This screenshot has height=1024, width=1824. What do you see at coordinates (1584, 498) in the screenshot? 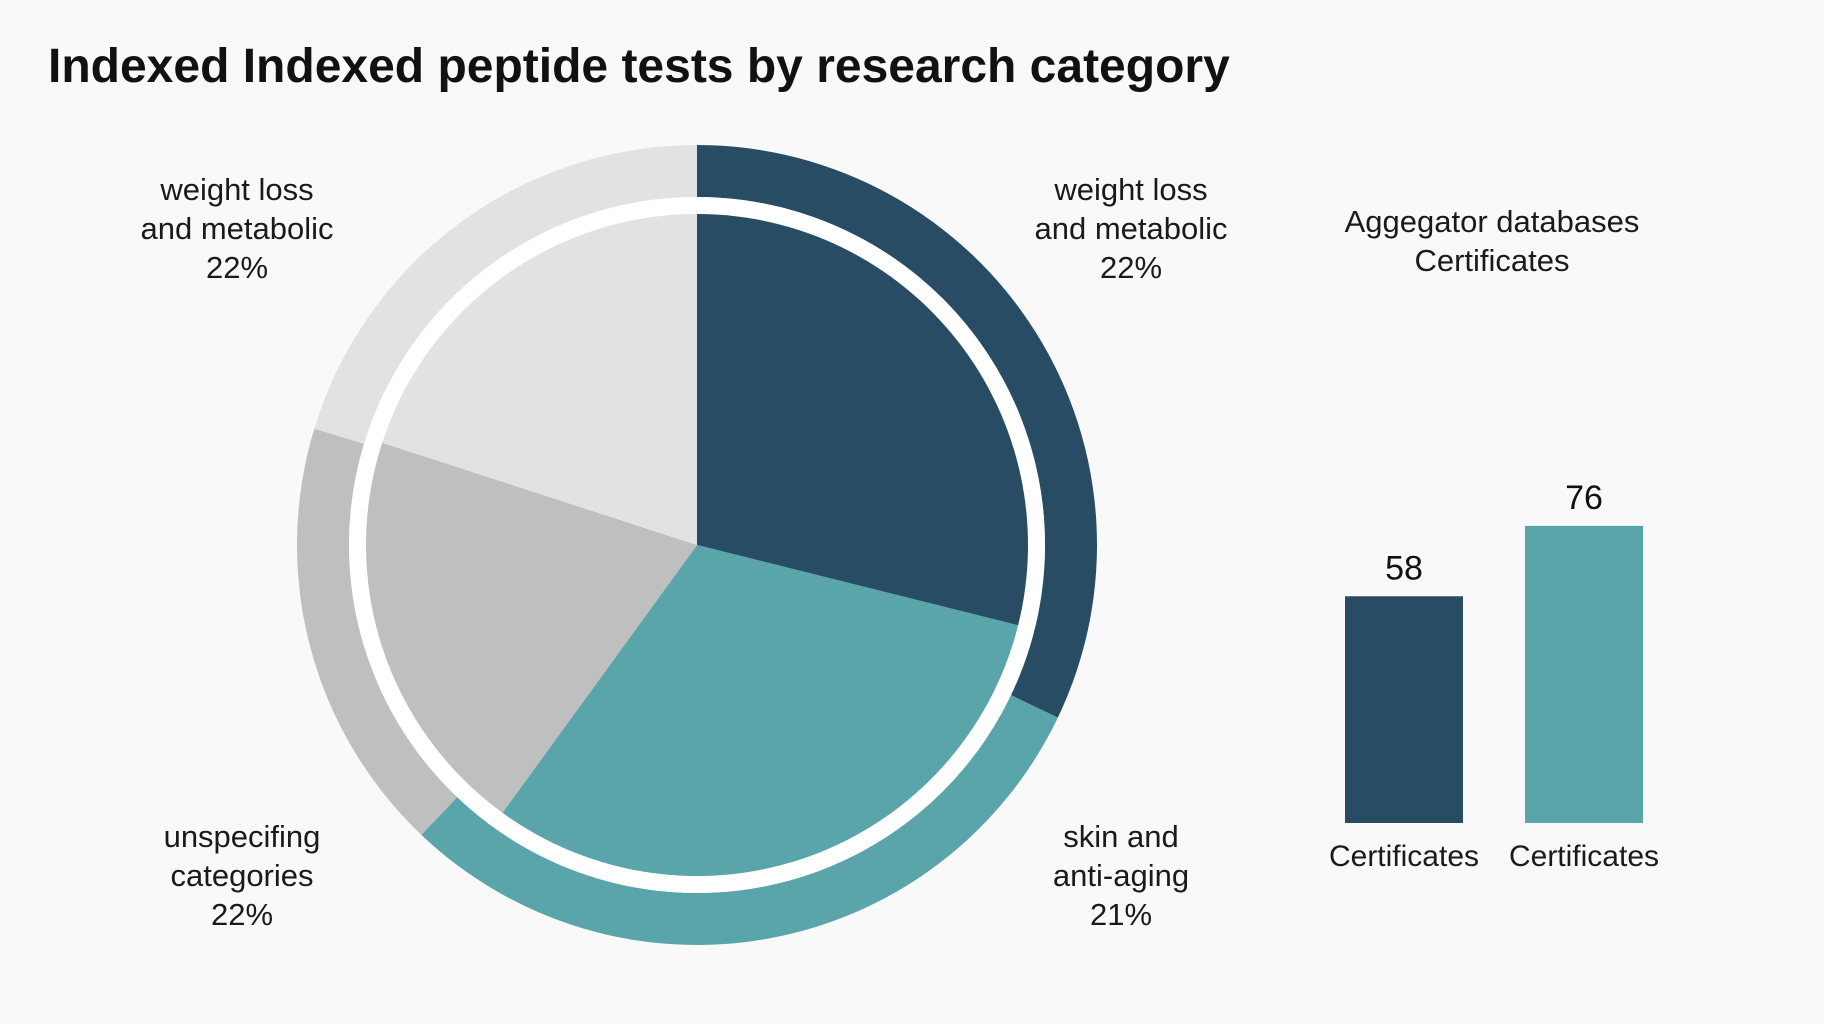
I see `bar-value-label: 76` at bounding box center [1584, 498].